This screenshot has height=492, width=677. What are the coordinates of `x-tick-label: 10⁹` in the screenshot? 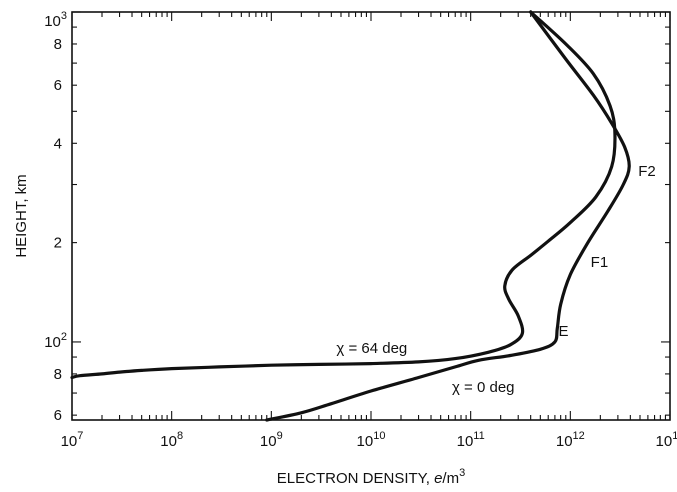 It's located at (271, 440).